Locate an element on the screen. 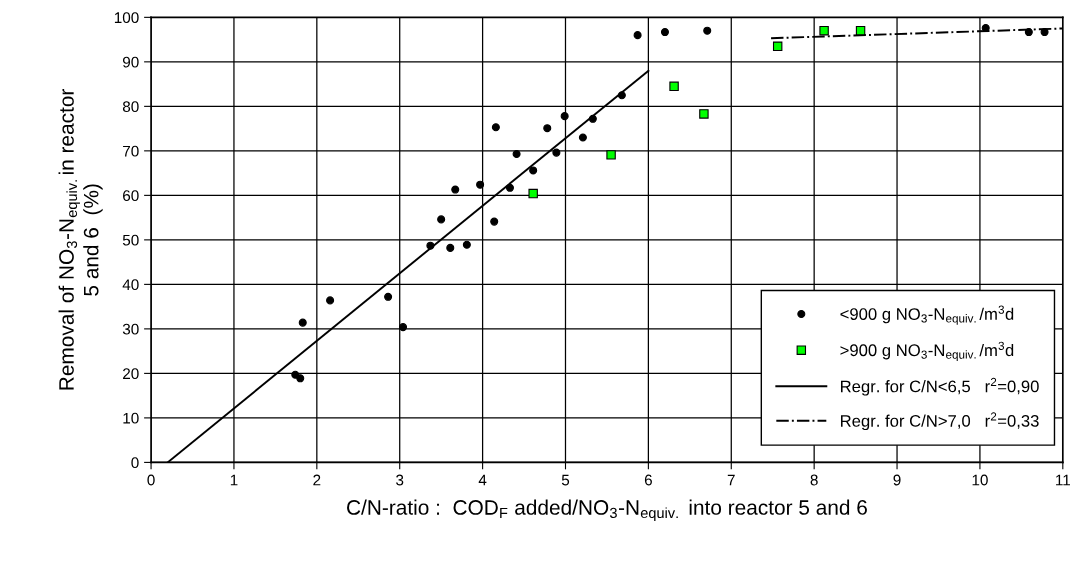 The height and width of the screenshot is (578, 1079). x-tick-label: 5 is located at coordinates (565, 480).